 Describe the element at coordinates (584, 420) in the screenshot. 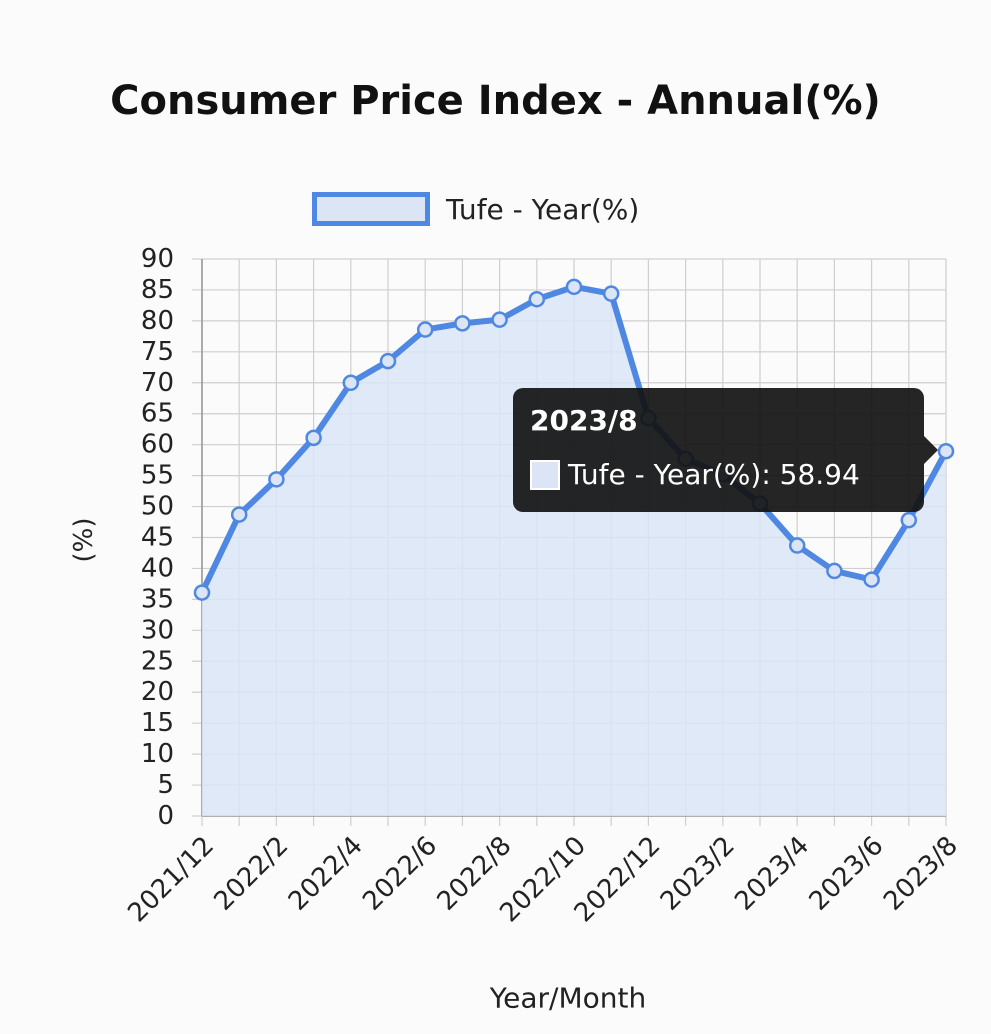

I see `tooltip-title: 2023/8` at that location.